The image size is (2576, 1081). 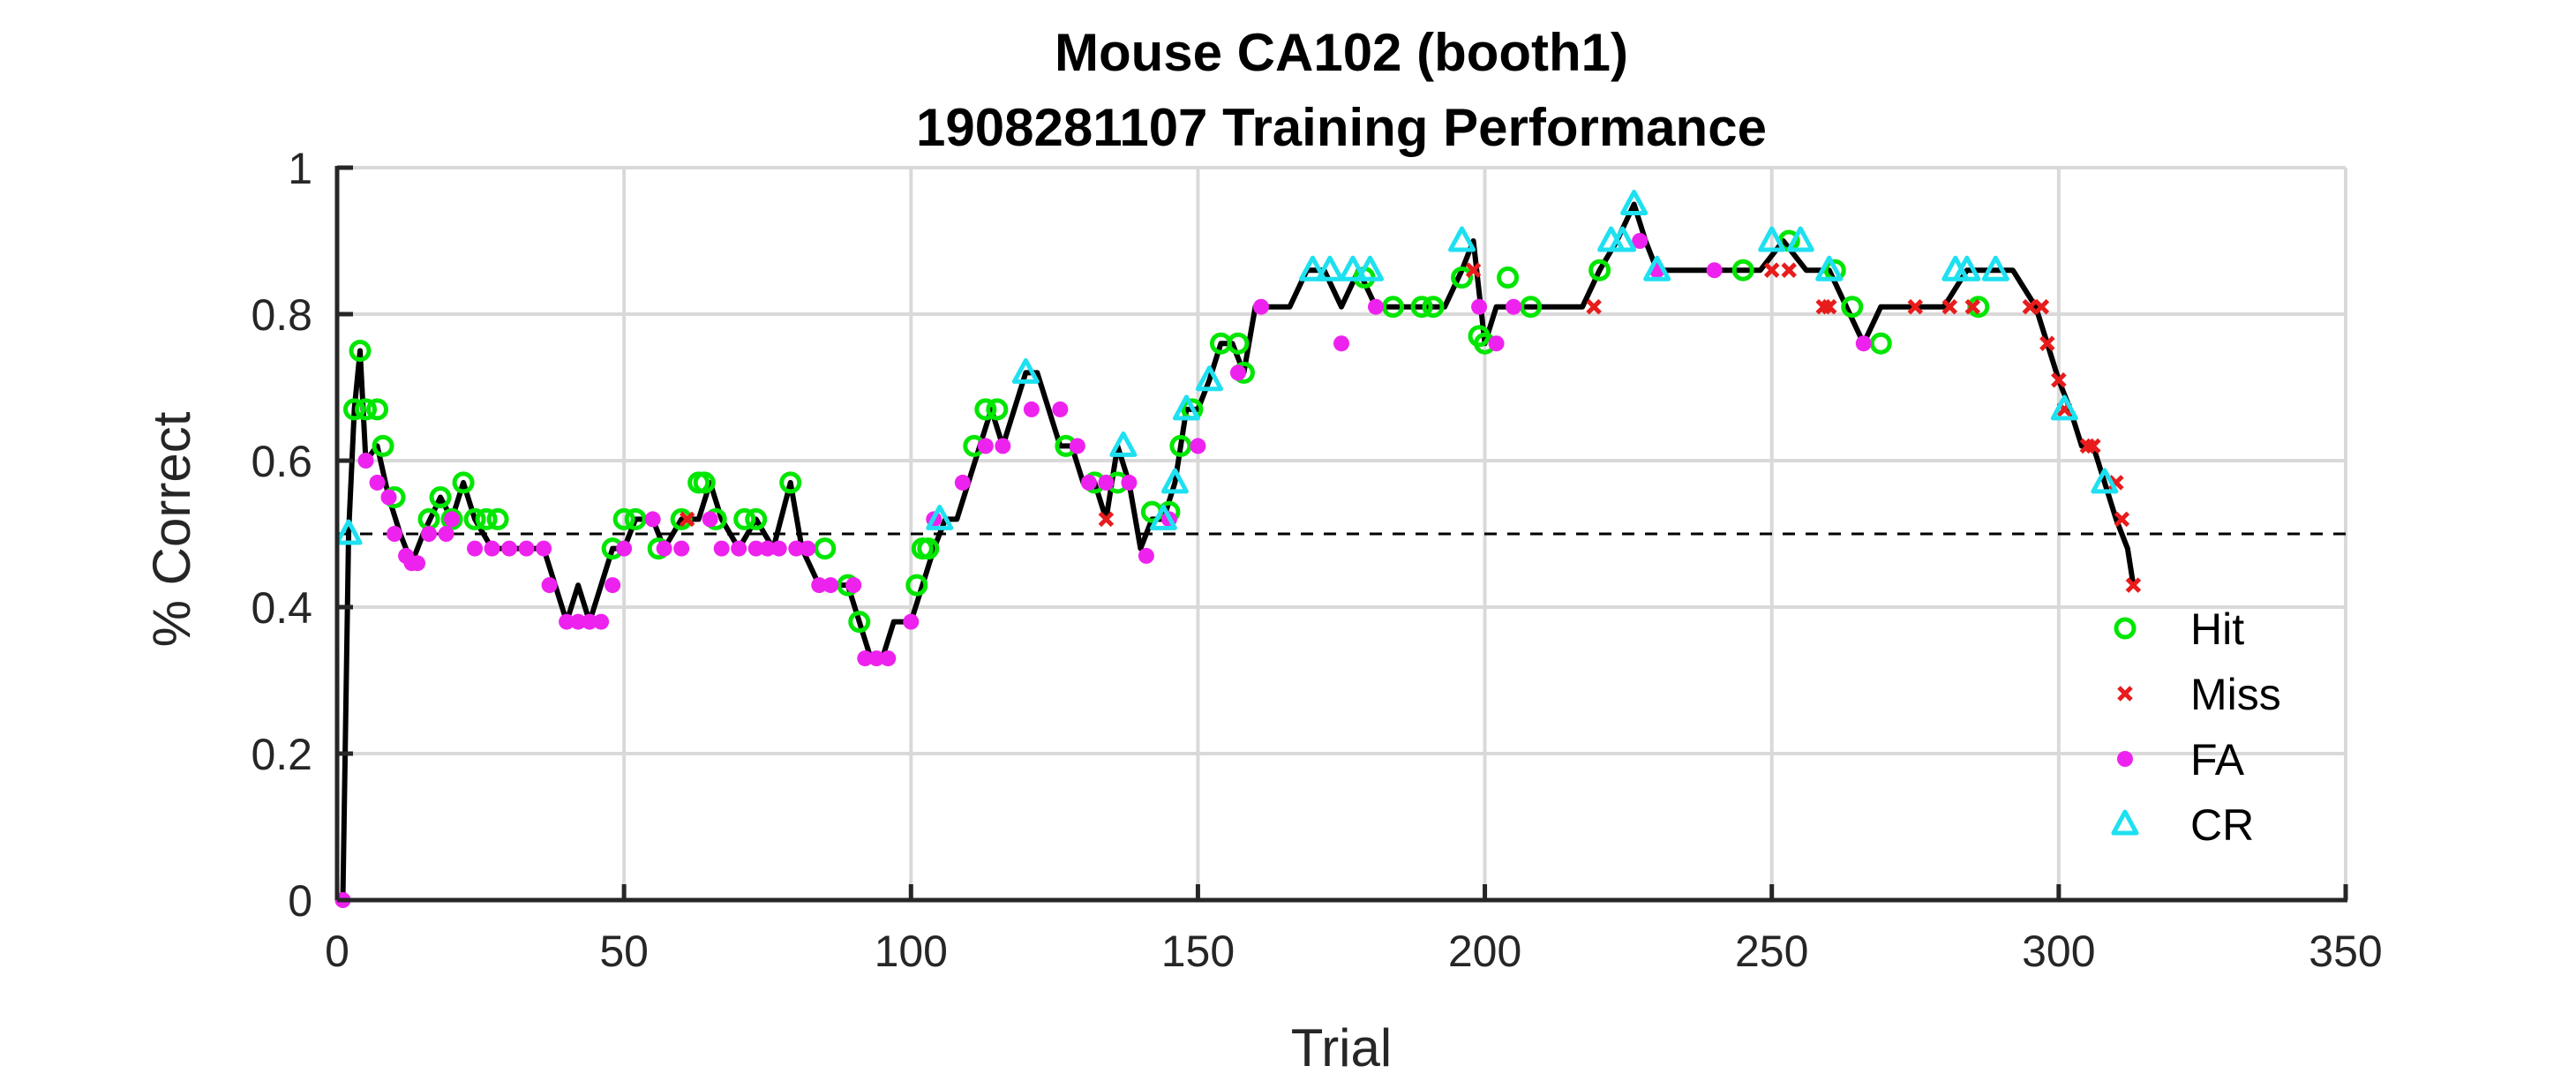 What do you see at coordinates (2222, 825) in the screenshot?
I see `legend-label-cr: CR` at bounding box center [2222, 825].